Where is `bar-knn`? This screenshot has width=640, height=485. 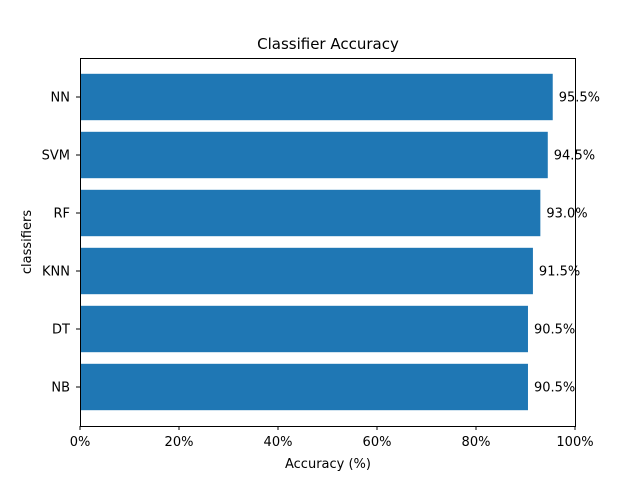
bar-knn is located at coordinates (306, 271).